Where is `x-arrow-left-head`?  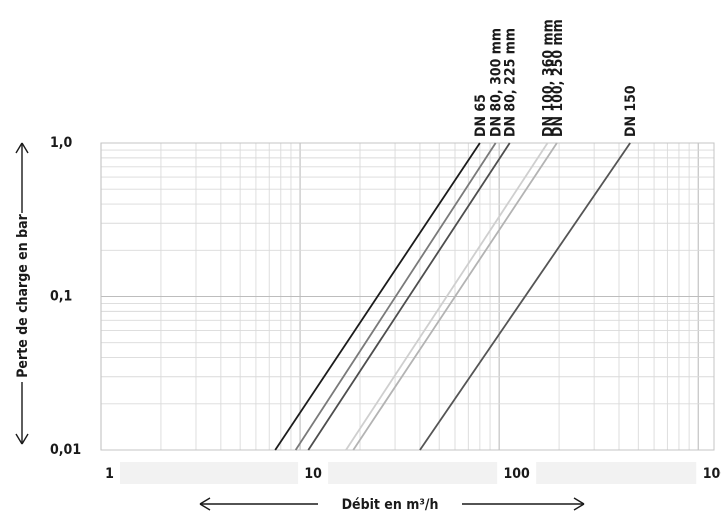
x-arrow-left-head is located at coordinates (205, 504).